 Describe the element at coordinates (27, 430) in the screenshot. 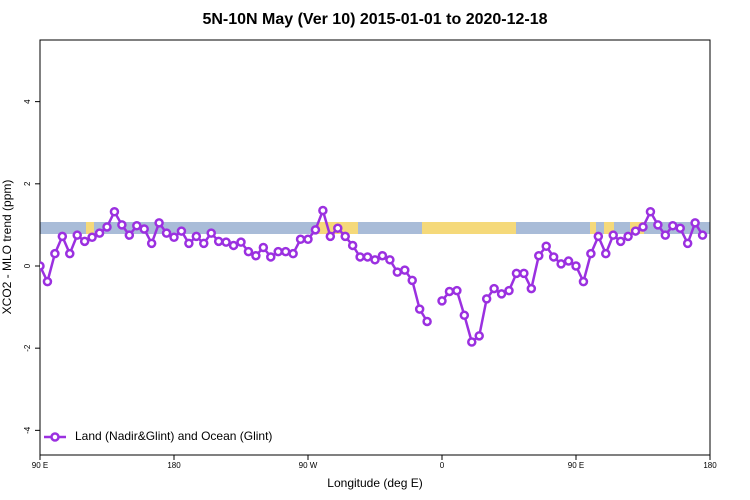

I see `y-tick-label: -4` at that location.